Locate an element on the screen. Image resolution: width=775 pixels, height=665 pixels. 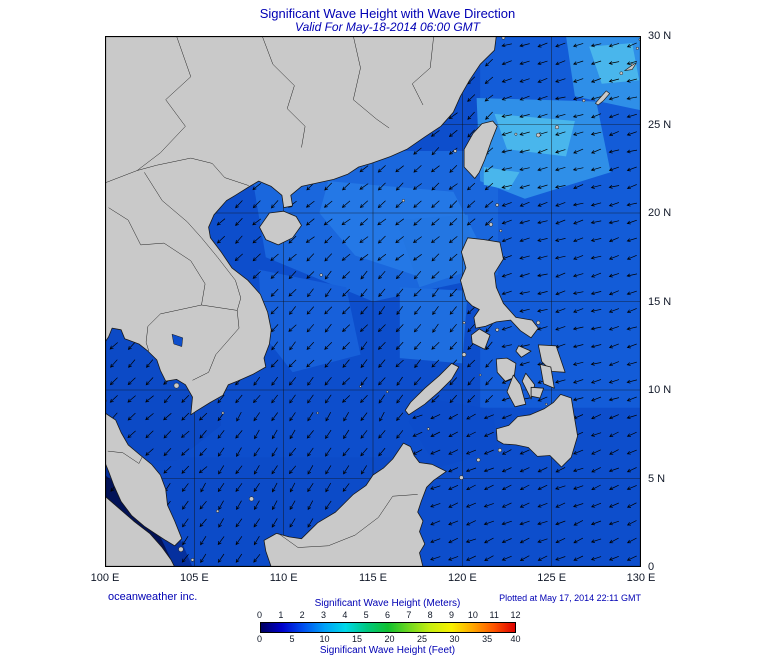
land-malay-peninsula is located at coordinates (144, 479).